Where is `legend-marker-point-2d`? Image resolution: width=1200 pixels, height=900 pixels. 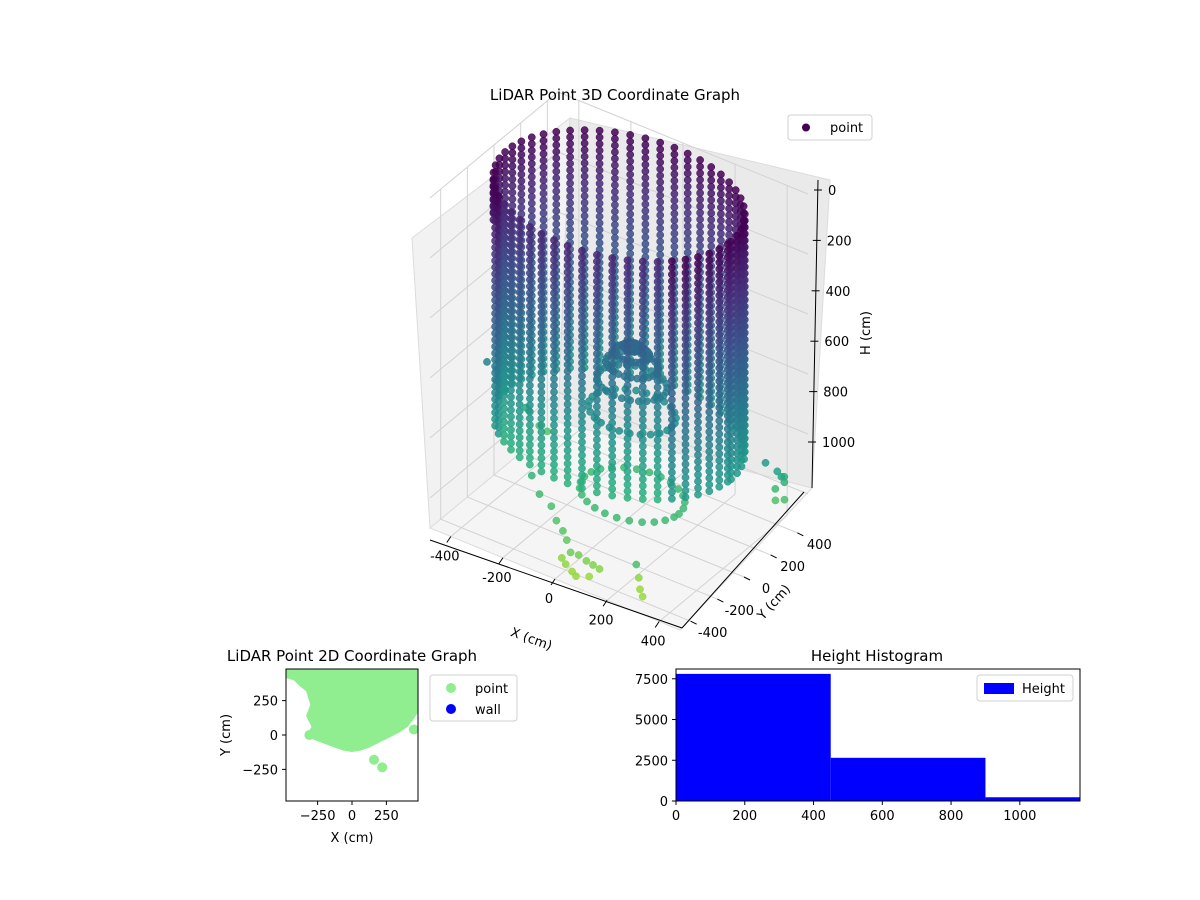 legend-marker-point-2d is located at coordinates (451, 688).